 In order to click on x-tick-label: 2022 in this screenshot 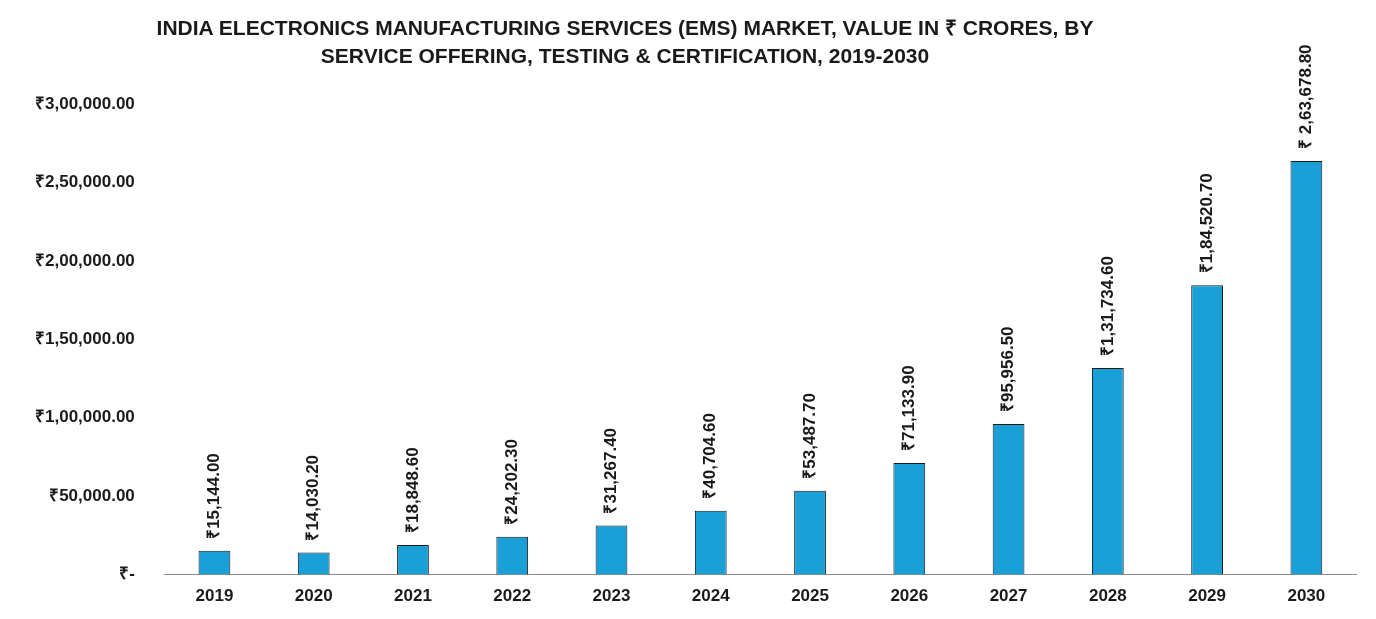, I will do `click(512, 596)`.